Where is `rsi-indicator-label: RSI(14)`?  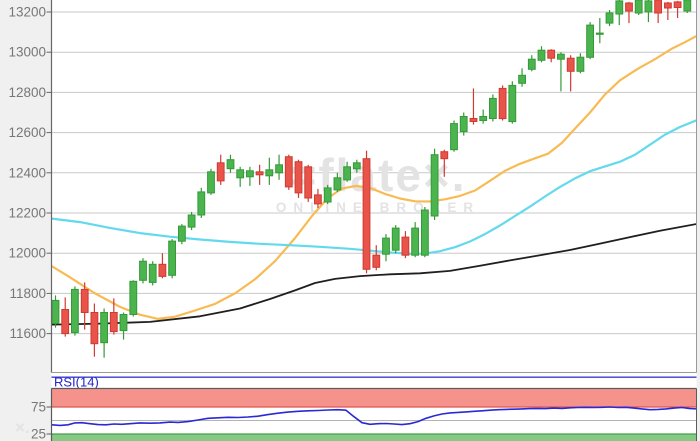
rsi-indicator-label: RSI(14) is located at coordinates (76, 382).